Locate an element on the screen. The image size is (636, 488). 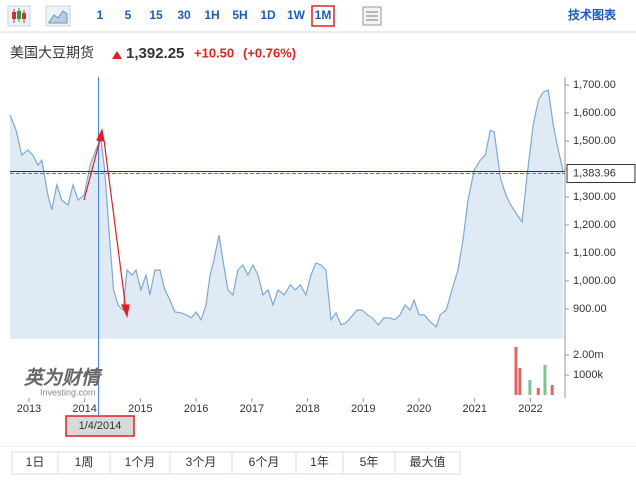
up-arrow is located at coordinates (117, 55).